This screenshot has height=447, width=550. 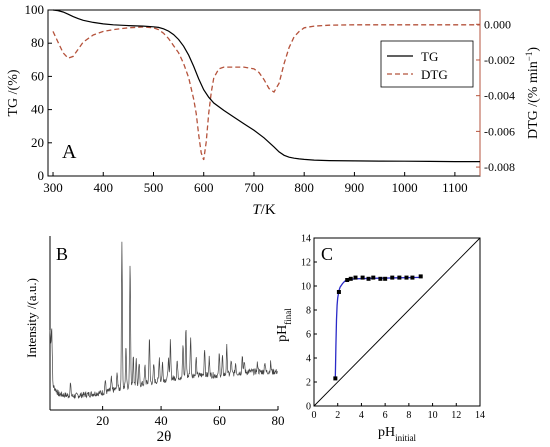 What do you see at coordinates (408, 415) in the screenshot?
I see `panel-c-x-tick-label: 8` at bounding box center [408, 415].